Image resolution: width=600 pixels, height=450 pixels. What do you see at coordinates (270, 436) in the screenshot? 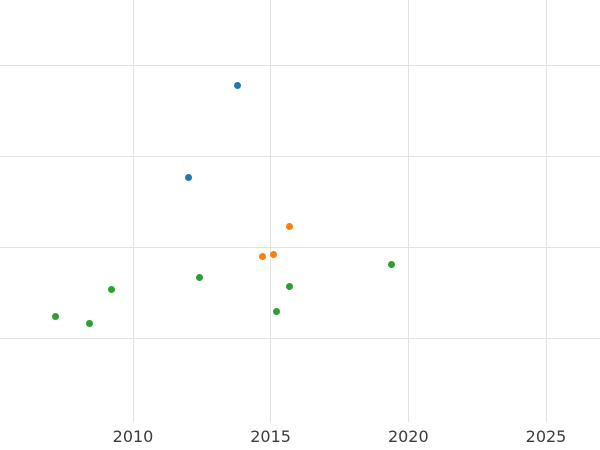
I see `x-tick-label-2015: 2015` at bounding box center [270, 436].